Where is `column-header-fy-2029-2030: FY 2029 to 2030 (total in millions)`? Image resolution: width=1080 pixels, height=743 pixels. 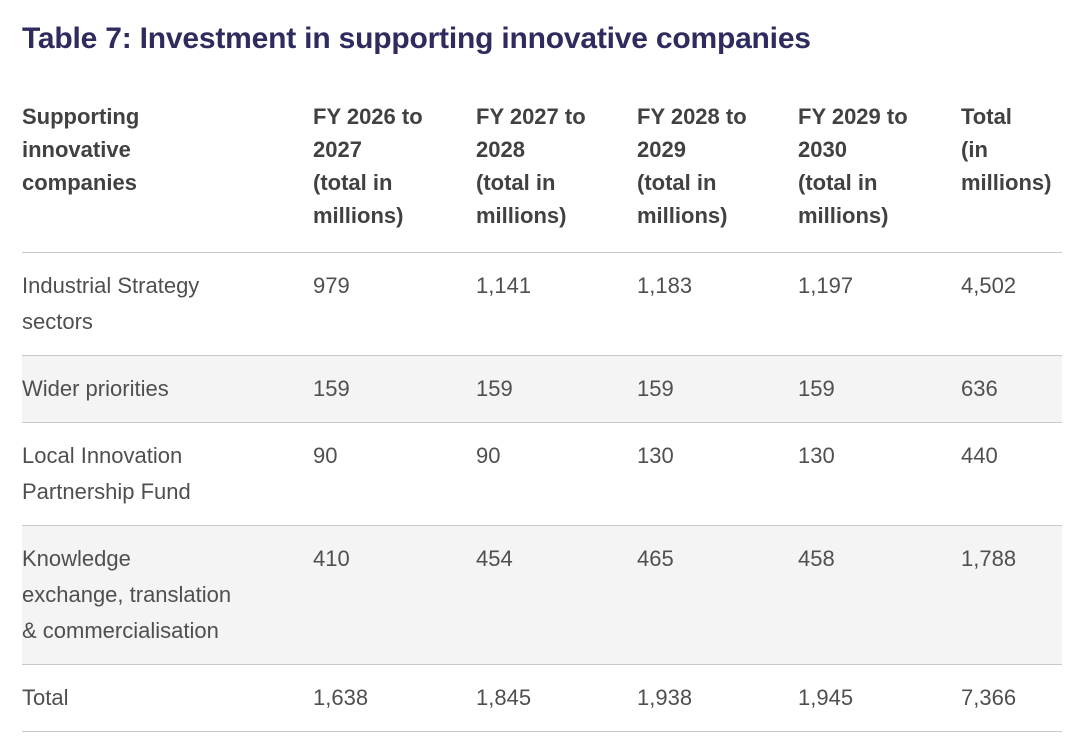 column-header-fy-2029-2030: FY 2029 to 2030 (total in millions) is located at coordinates (853, 166).